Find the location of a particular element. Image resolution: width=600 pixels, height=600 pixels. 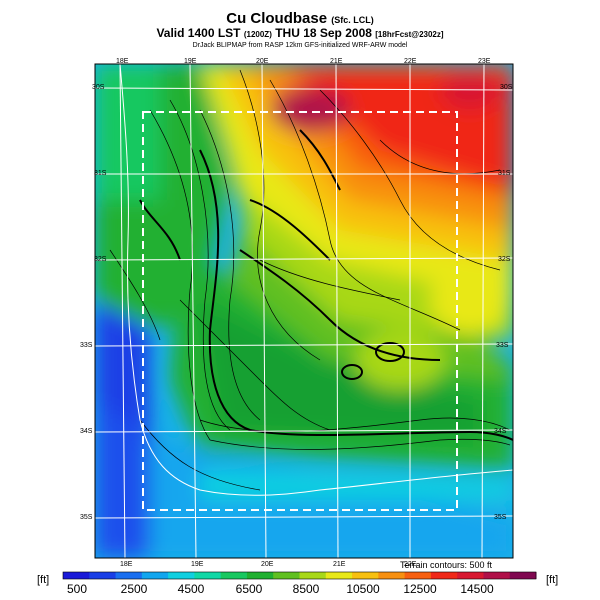

lat-label-right: 32S is located at coordinates (504, 259).